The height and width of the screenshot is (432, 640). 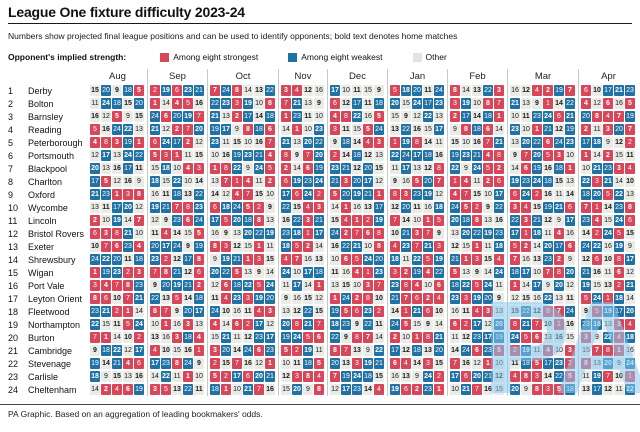 I want to click on month-group-cells: 21 7 6 2 4, so click(x=416, y=298).